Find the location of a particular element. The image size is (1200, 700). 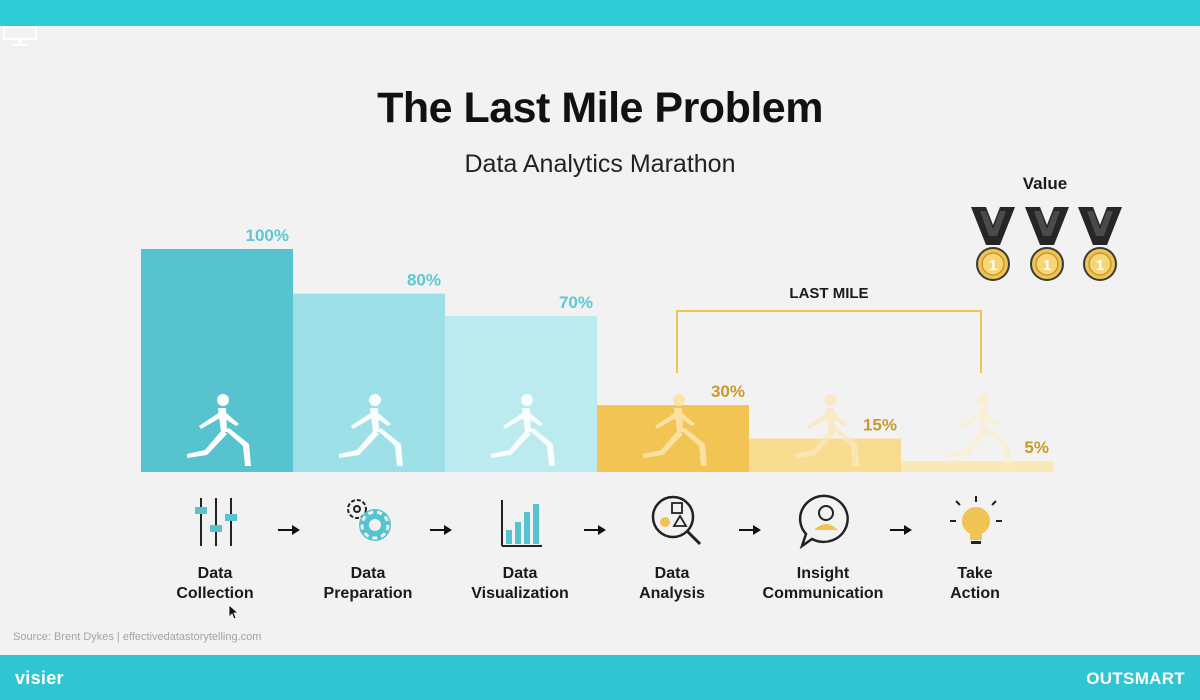

page-title: The Last Mile Problem is located at coordinates (600, 108).